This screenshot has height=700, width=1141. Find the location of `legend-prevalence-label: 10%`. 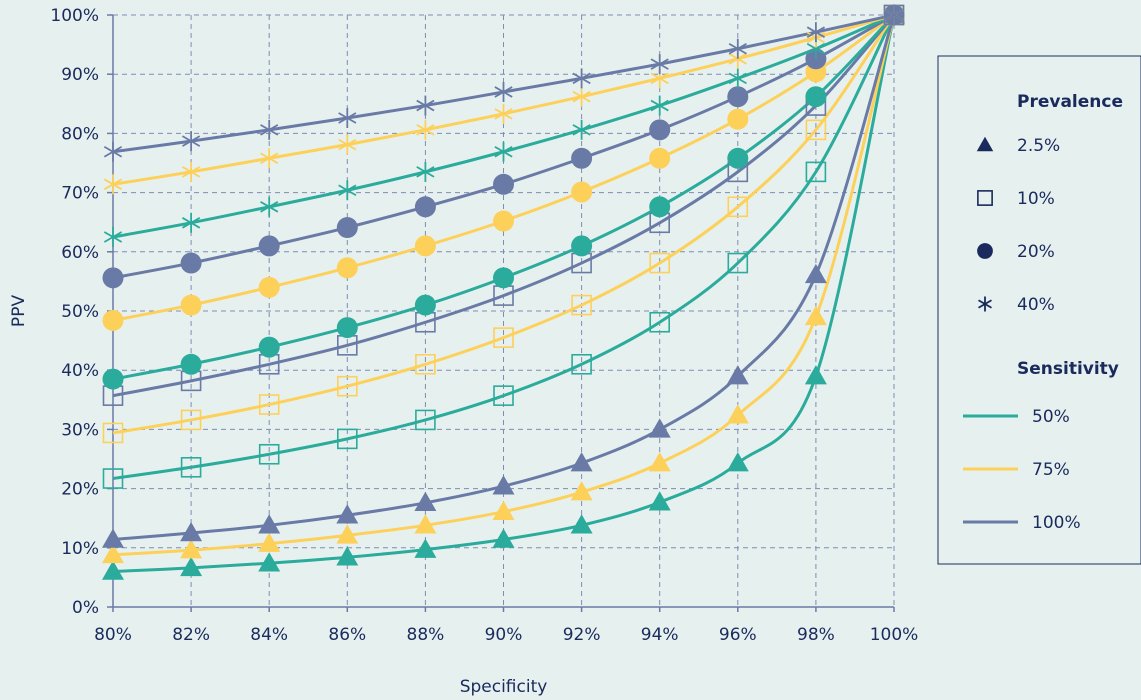

legend-prevalence-label: 10% is located at coordinates (1036, 199).